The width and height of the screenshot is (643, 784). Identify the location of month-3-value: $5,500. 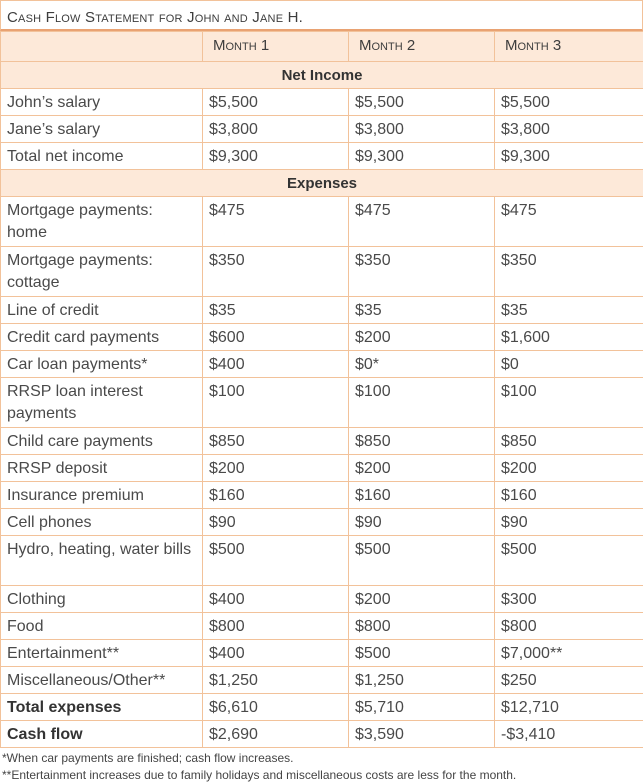
(569, 102).